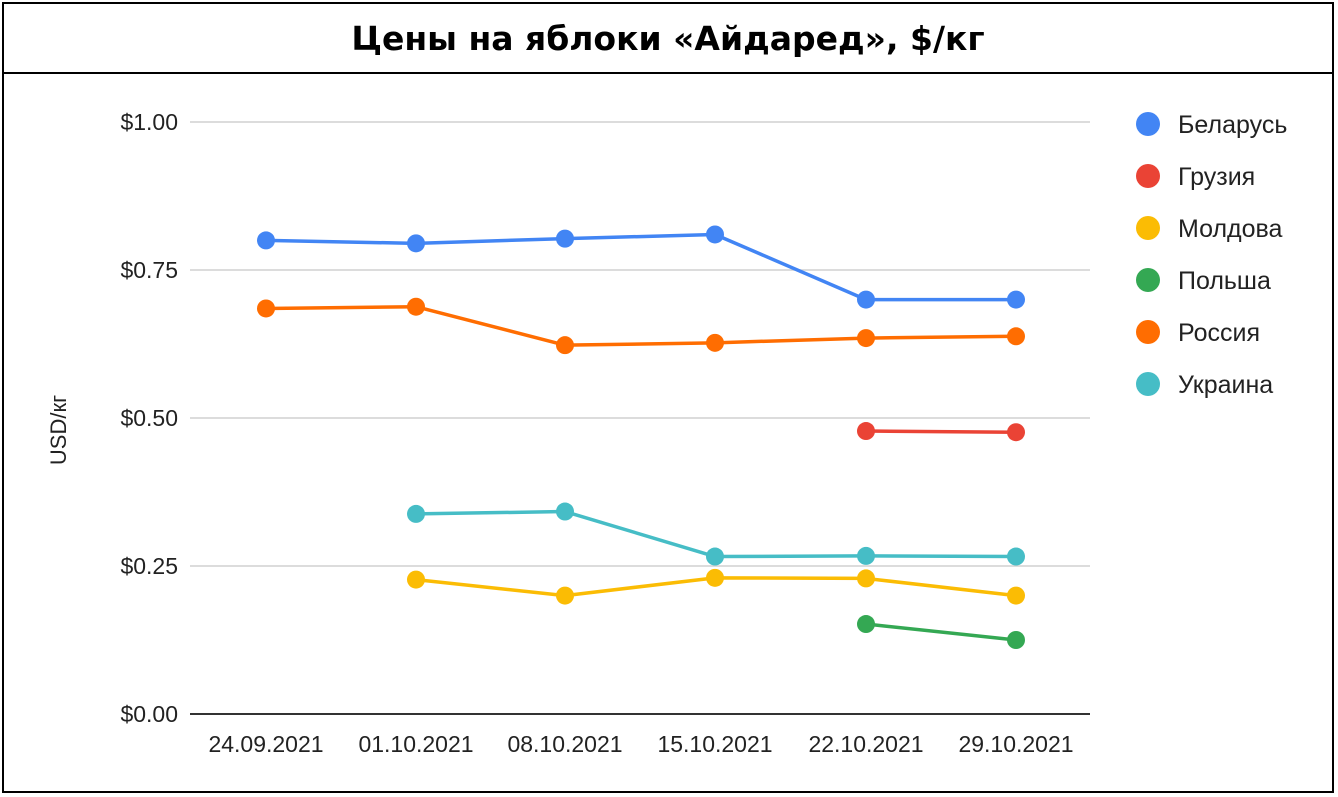 Image resolution: width=1338 pixels, height=797 pixels. I want to click on chart-title: Цены на яблоки «Айдаред», $/кг, so click(668, 38).